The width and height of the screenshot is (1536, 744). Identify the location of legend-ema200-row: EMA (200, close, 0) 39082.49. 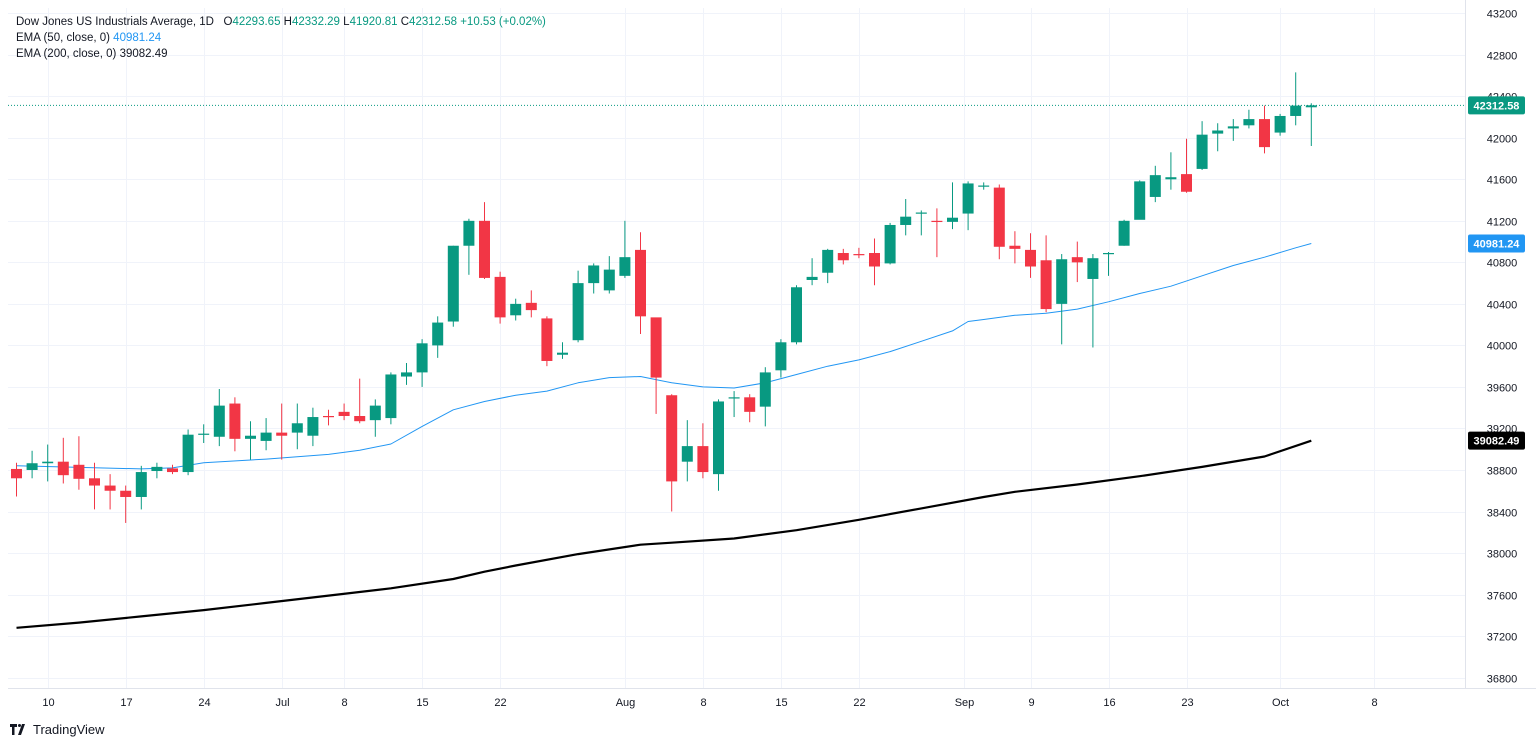
(281, 54).